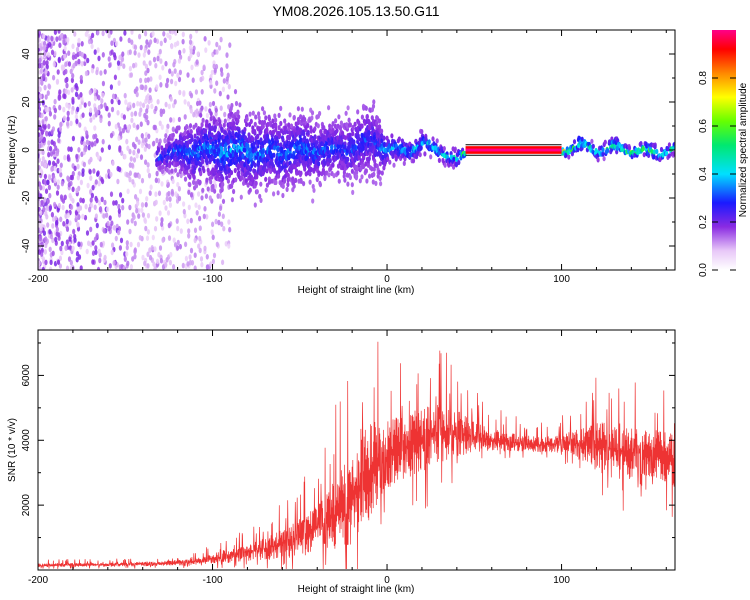 This screenshot has height=600, width=750. Describe the element at coordinates (26, 245) in the screenshot. I see `y-tick-label: -40` at that location.